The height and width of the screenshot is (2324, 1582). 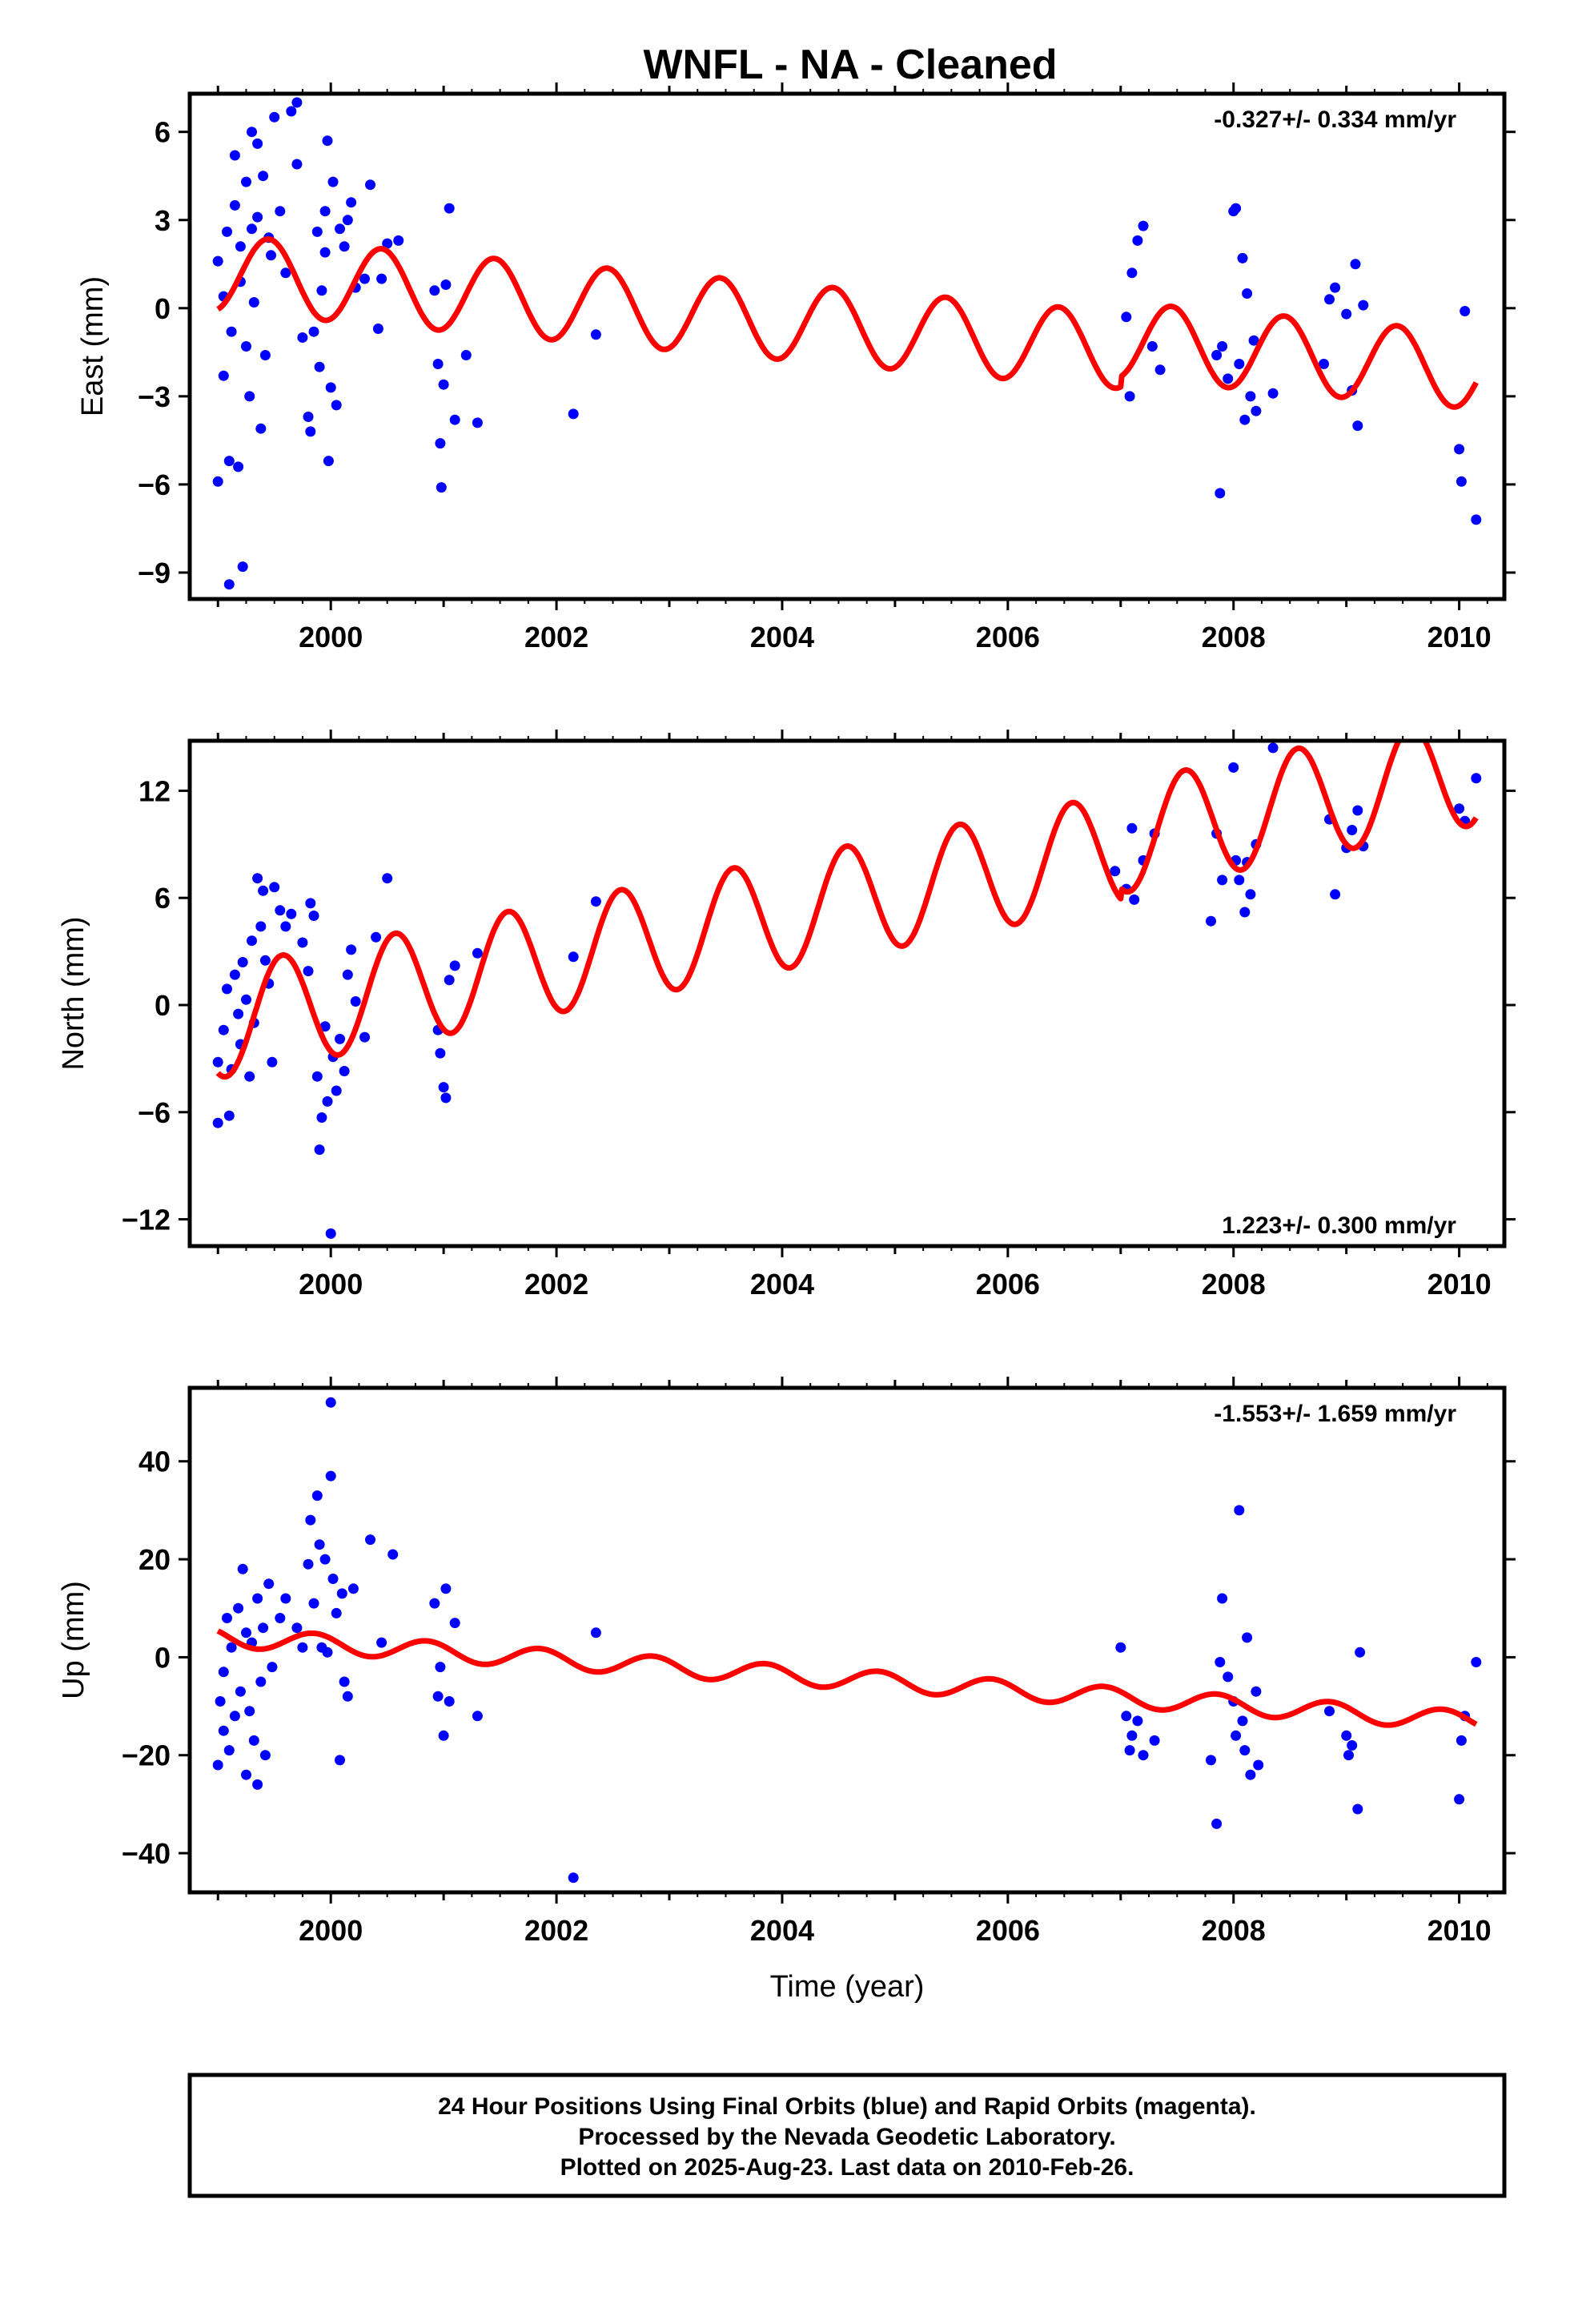 What do you see at coordinates (1234, 1284) in the screenshot?
I see `x-tick-label: 2008` at bounding box center [1234, 1284].